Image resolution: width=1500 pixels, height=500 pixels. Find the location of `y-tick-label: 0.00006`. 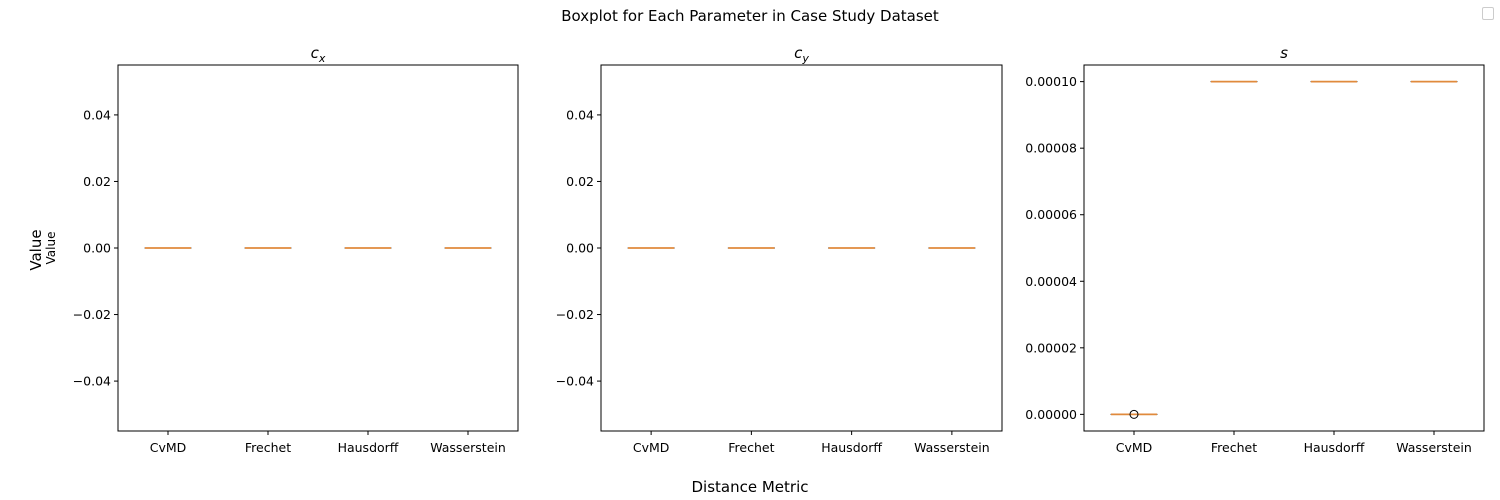

y-tick-label: 0.00006 is located at coordinates (1051, 214).